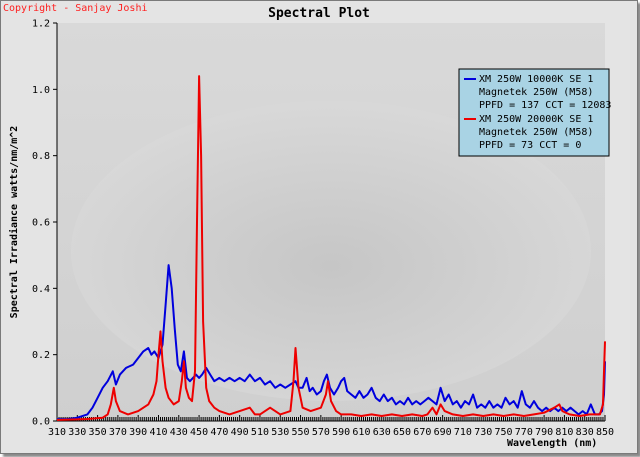  What do you see at coordinates (260, 432) in the screenshot?
I see `x-tick-label: 510` at bounding box center [260, 432].